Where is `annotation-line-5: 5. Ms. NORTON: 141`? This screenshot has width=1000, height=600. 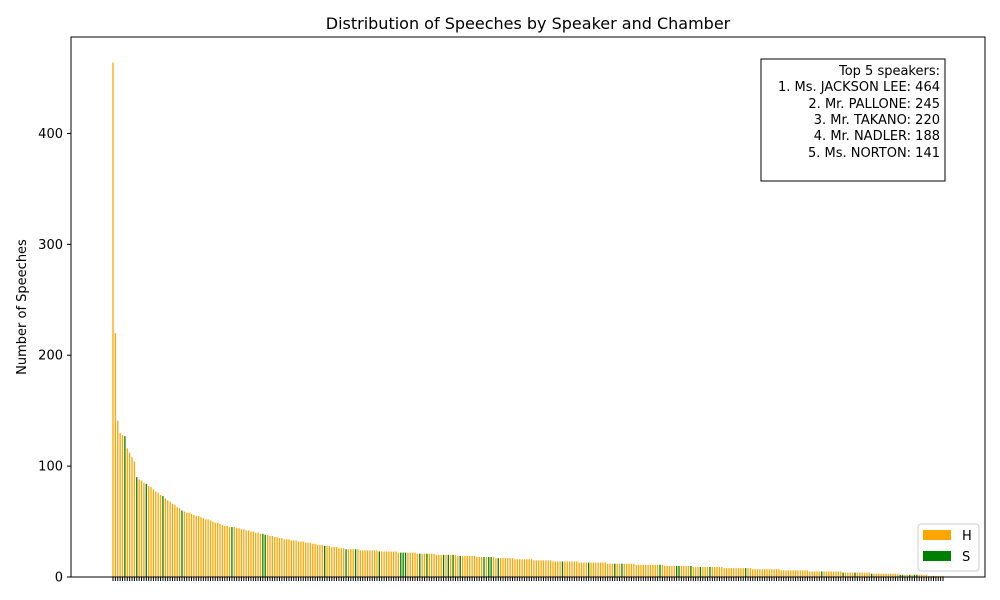
annotation-line-5: 5. Ms. NORTON: 141 is located at coordinates (874, 153).